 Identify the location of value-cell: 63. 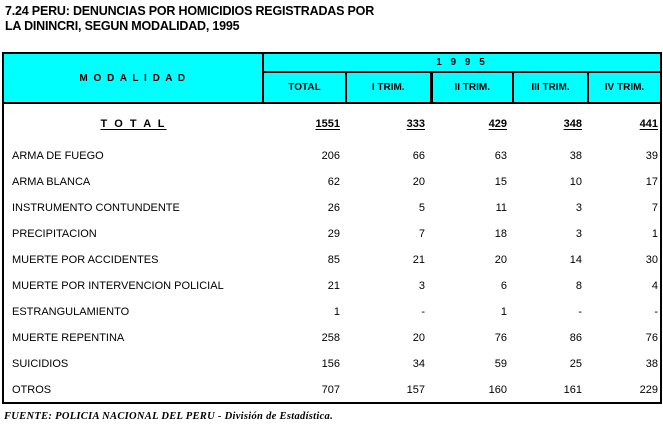
(472, 156).